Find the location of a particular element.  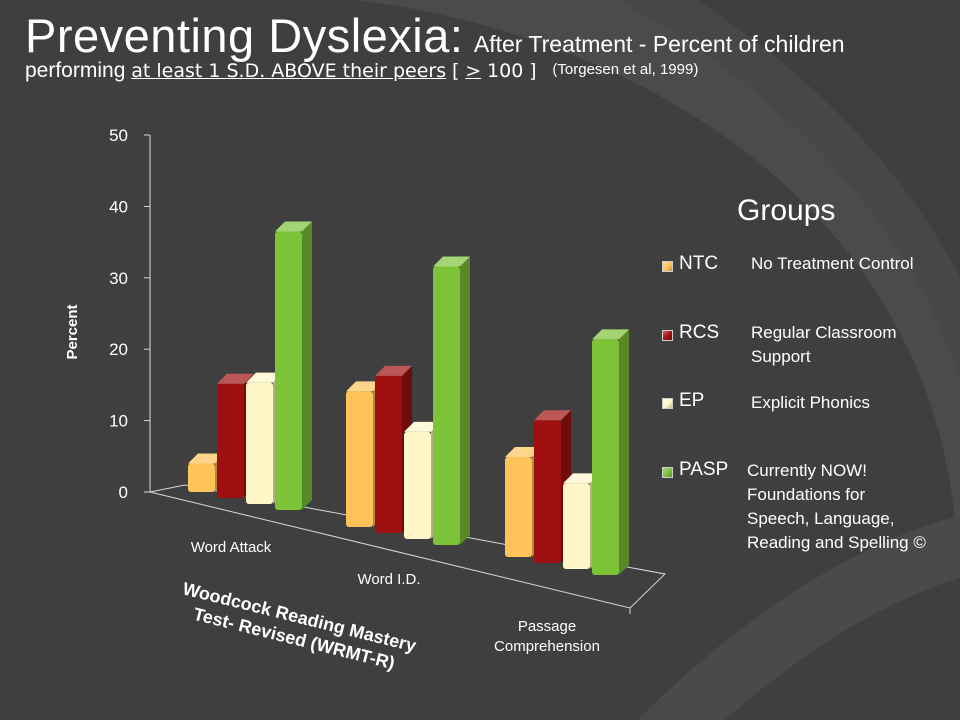

title-line2-prefix: performing is located at coordinates (75, 70).